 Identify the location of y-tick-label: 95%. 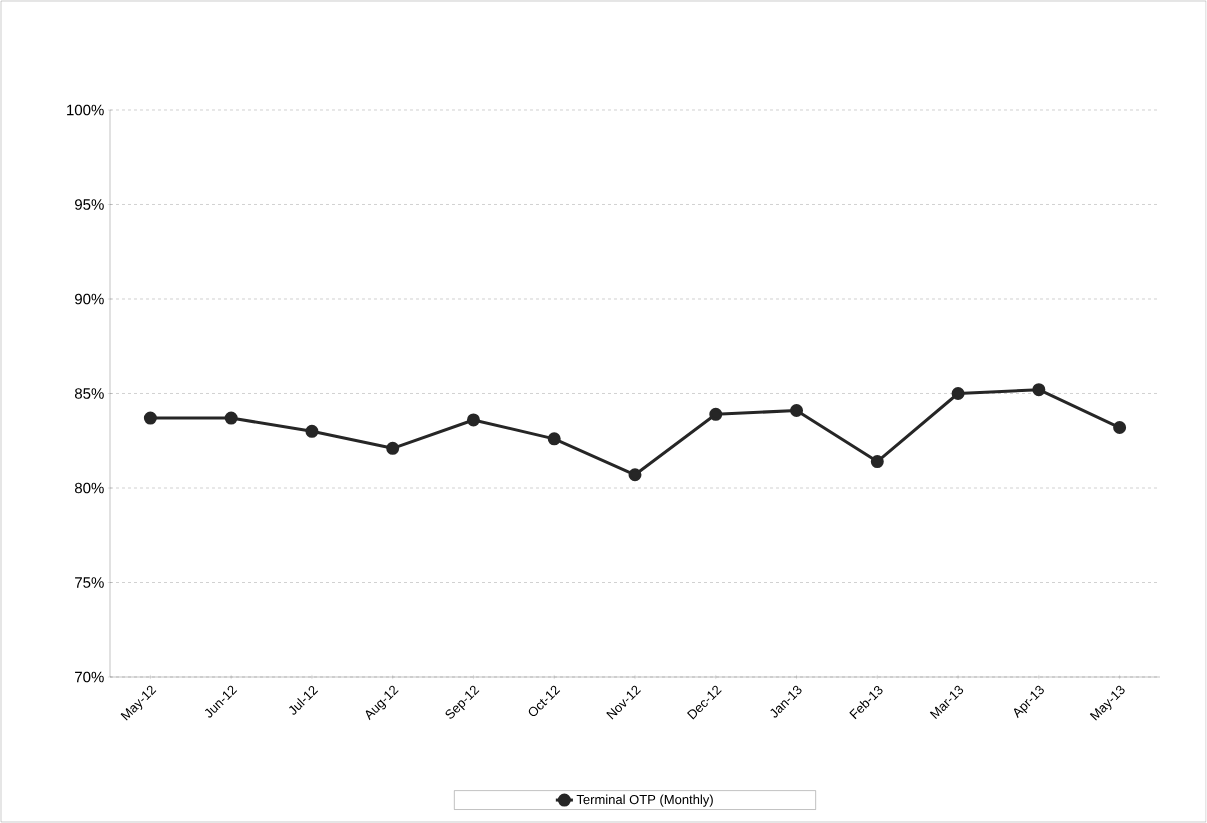
(89, 204).